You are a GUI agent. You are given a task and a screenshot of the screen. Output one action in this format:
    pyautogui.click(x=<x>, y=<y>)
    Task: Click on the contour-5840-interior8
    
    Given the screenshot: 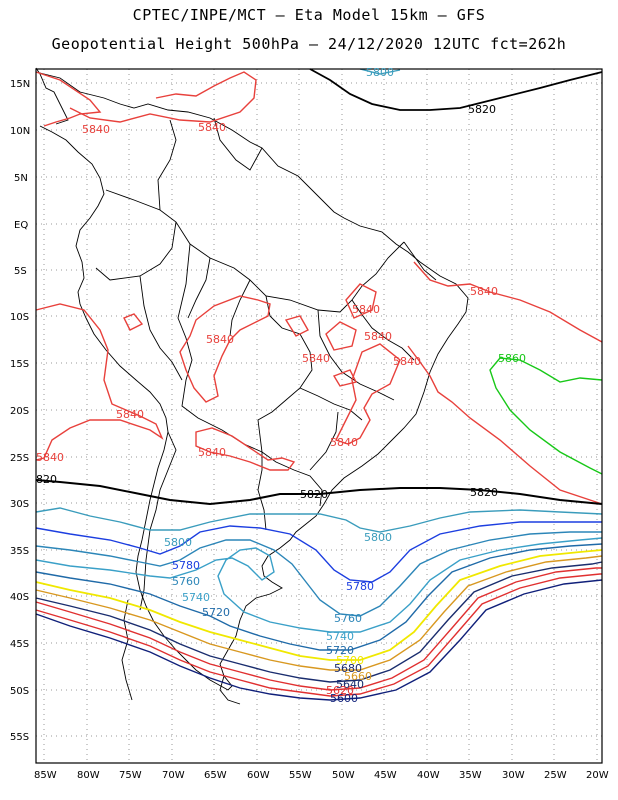 What is the action you would take?
    pyautogui.click(x=345, y=378)
    